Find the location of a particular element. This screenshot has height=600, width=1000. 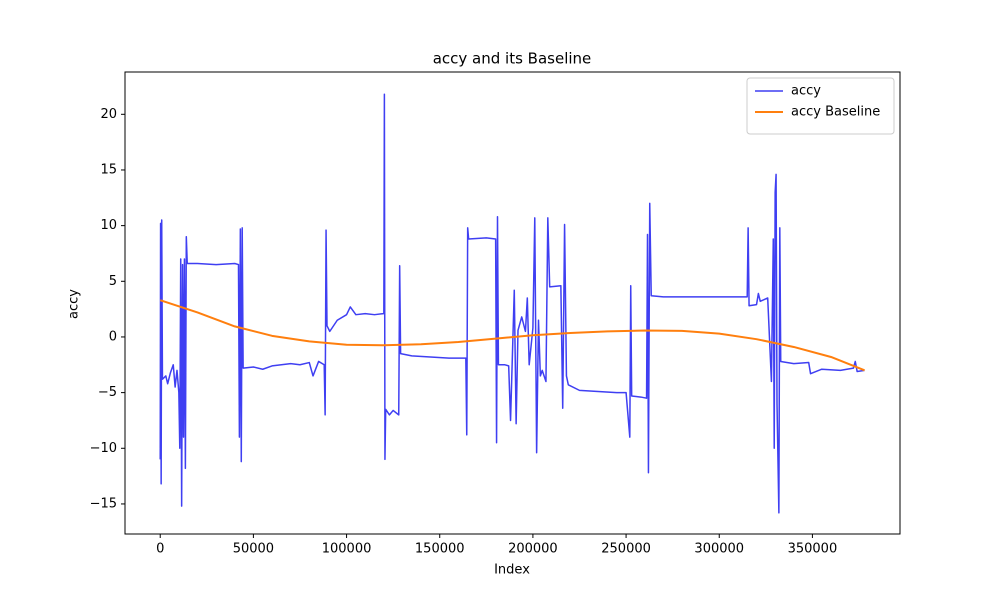

y-tick-label: 15 is located at coordinates (108, 169).